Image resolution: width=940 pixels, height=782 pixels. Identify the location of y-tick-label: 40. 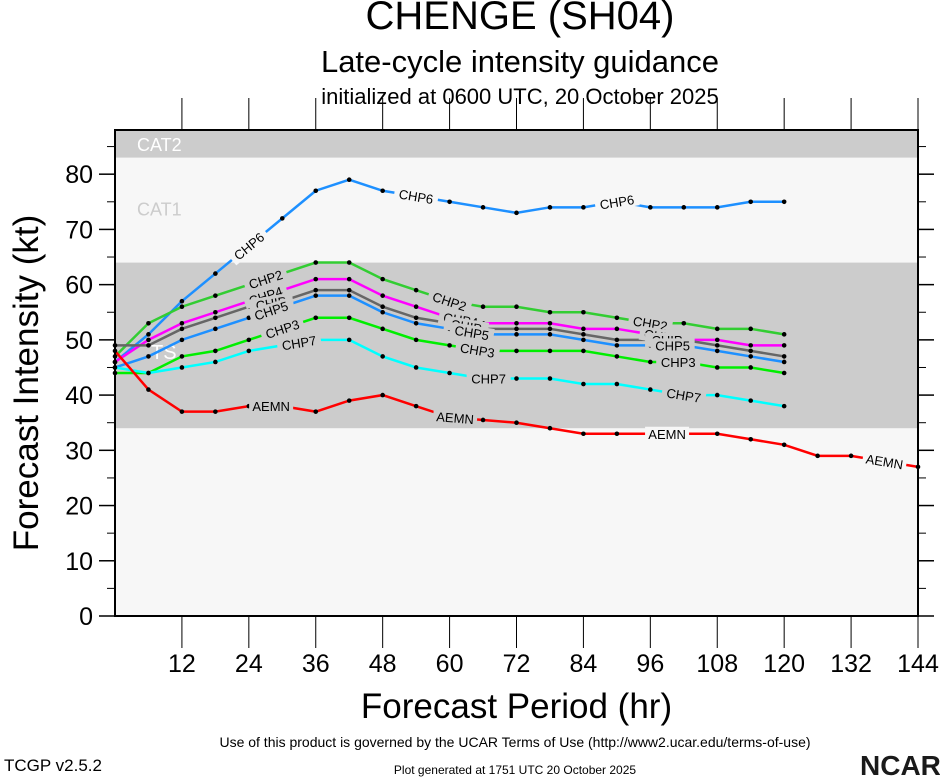
(79, 396).